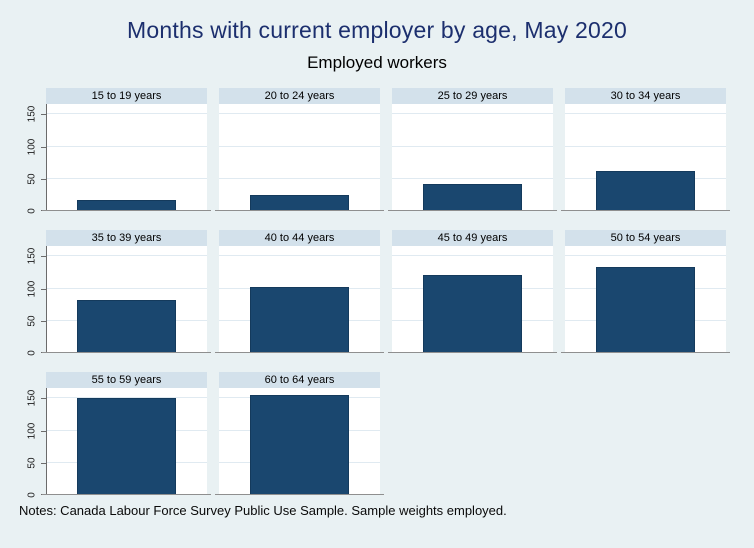  What do you see at coordinates (472, 238) in the screenshot?
I see `panel-header: 45 to 49 years` at bounding box center [472, 238].